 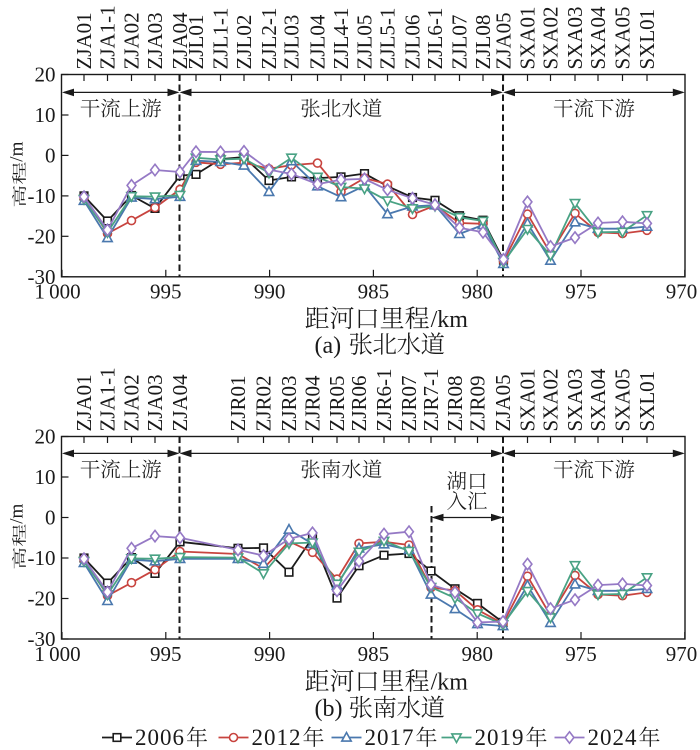 What do you see at coordinates (291, 42) in the screenshot?
I see `svg-text: ZJL03` at bounding box center [291, 42].